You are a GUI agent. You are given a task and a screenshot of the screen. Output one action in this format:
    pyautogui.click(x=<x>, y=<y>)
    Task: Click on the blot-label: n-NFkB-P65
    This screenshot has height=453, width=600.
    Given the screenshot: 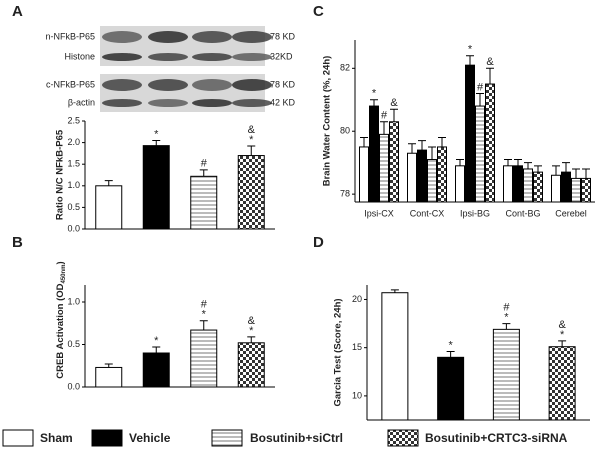 What is the action you would take?
    pyautogui.click(x=70, y=36)
    